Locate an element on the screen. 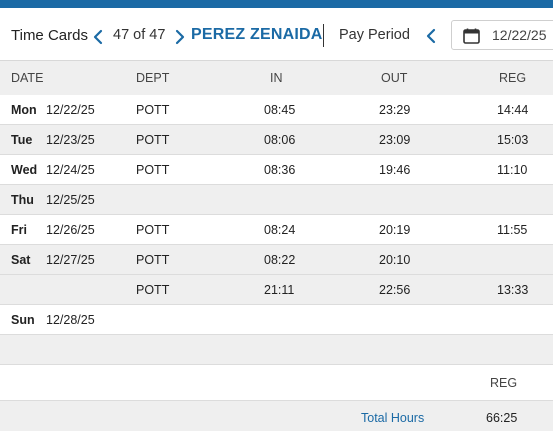 This screenshot has height=431, width=553. pay-period-date-value: 12/22/25 is located at coordinates (519, 35).